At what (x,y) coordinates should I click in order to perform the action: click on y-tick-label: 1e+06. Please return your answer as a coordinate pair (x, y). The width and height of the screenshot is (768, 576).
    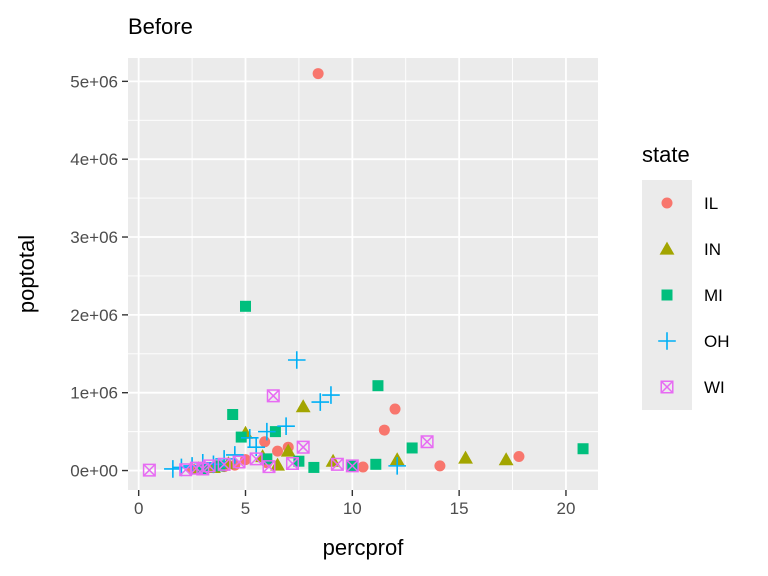
    Looking at the image, I should click on (94, 393).